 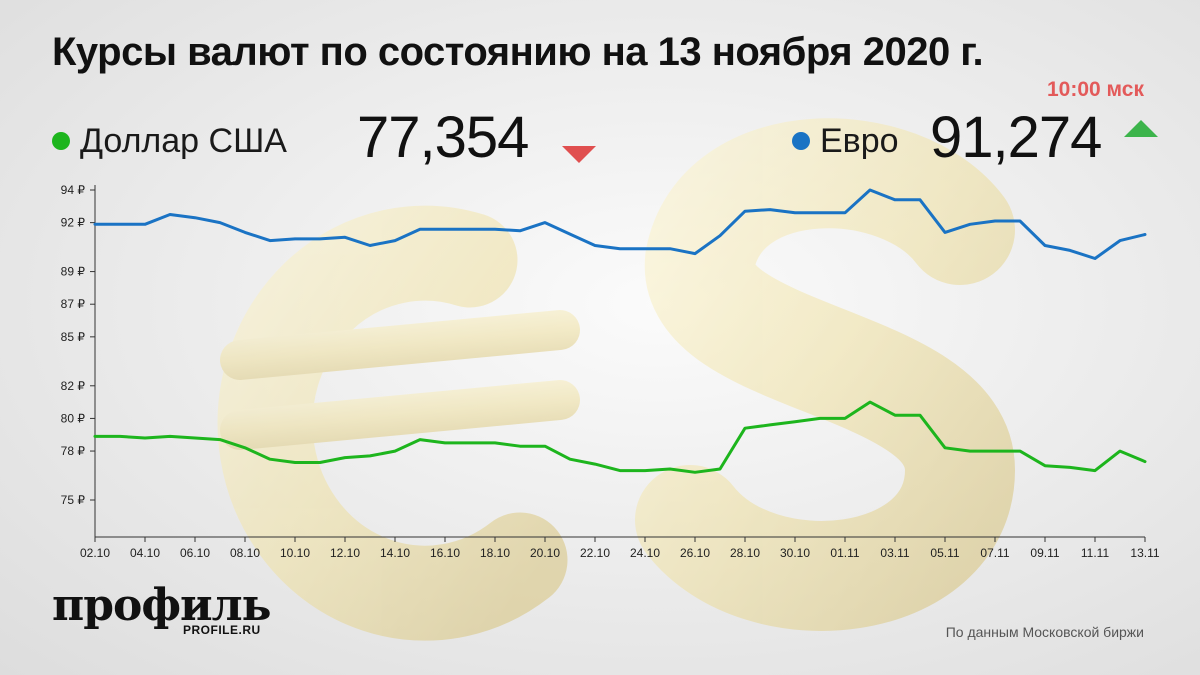 I want to click on x-tick-label: 22.10, so click(x=595, y=553).